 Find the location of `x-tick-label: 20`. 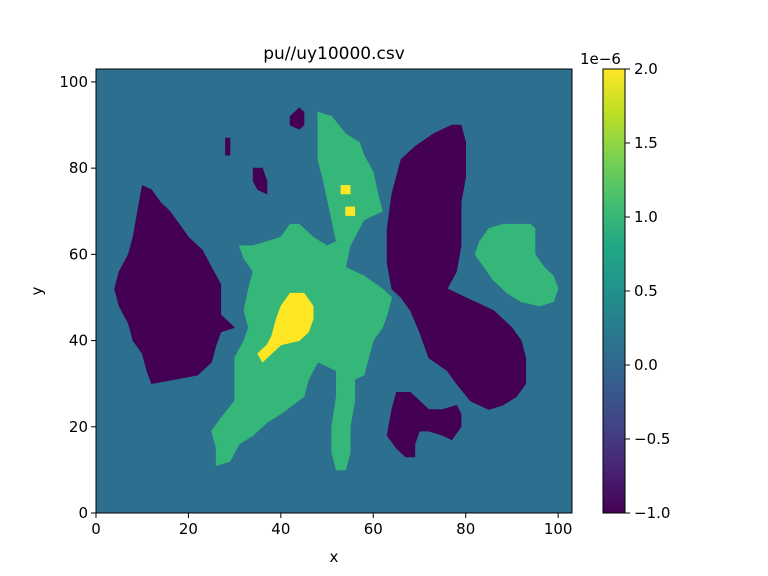

x-tick-label: 20 is located at coordinates (188, 529).